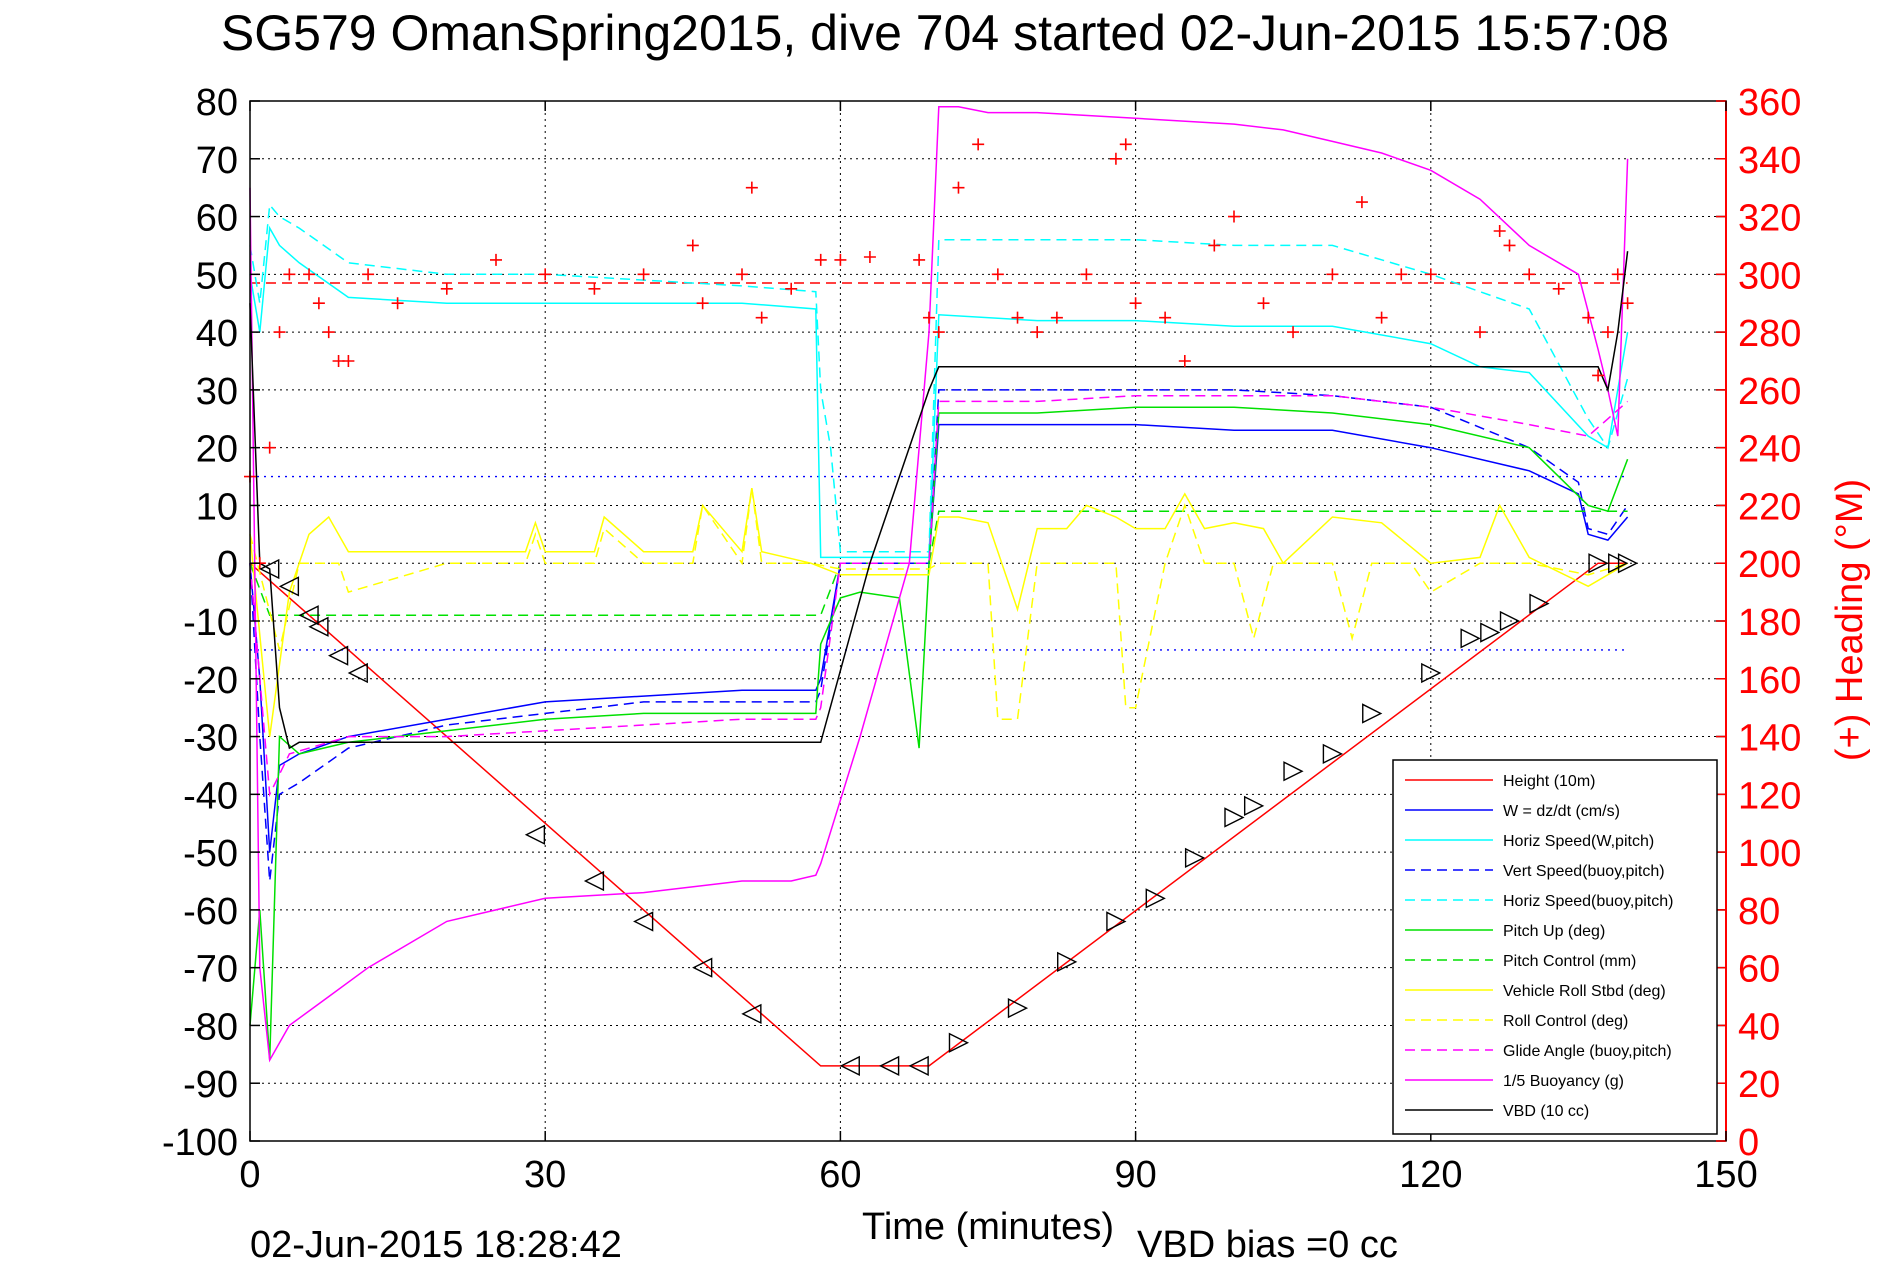 The height and width of the screenshot is (1262, 1891). I want to click on y-tick-label-right: 320, so click(1769, 219).